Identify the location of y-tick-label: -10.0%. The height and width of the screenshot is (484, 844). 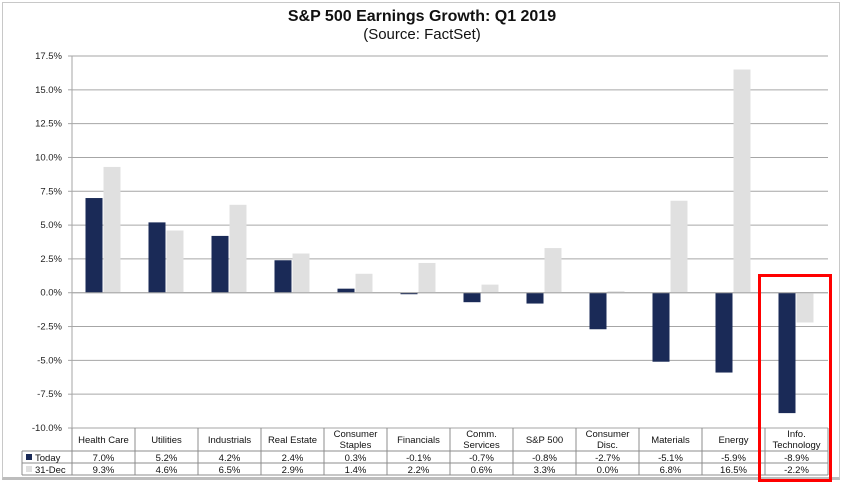
(47, 428).